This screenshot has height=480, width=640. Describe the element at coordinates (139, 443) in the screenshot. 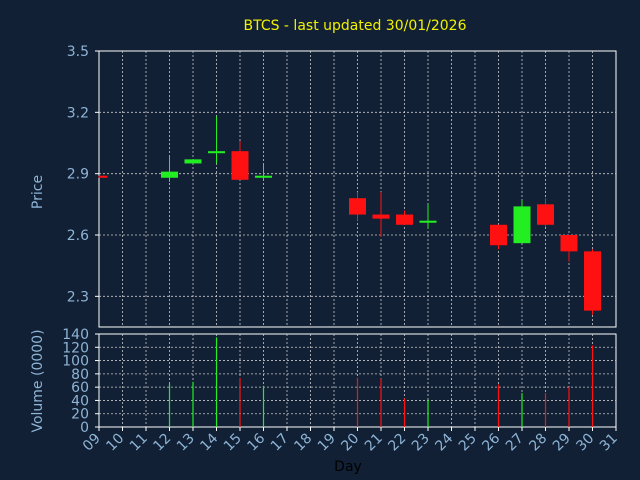

I see `x-tick-label: 11` at that location.